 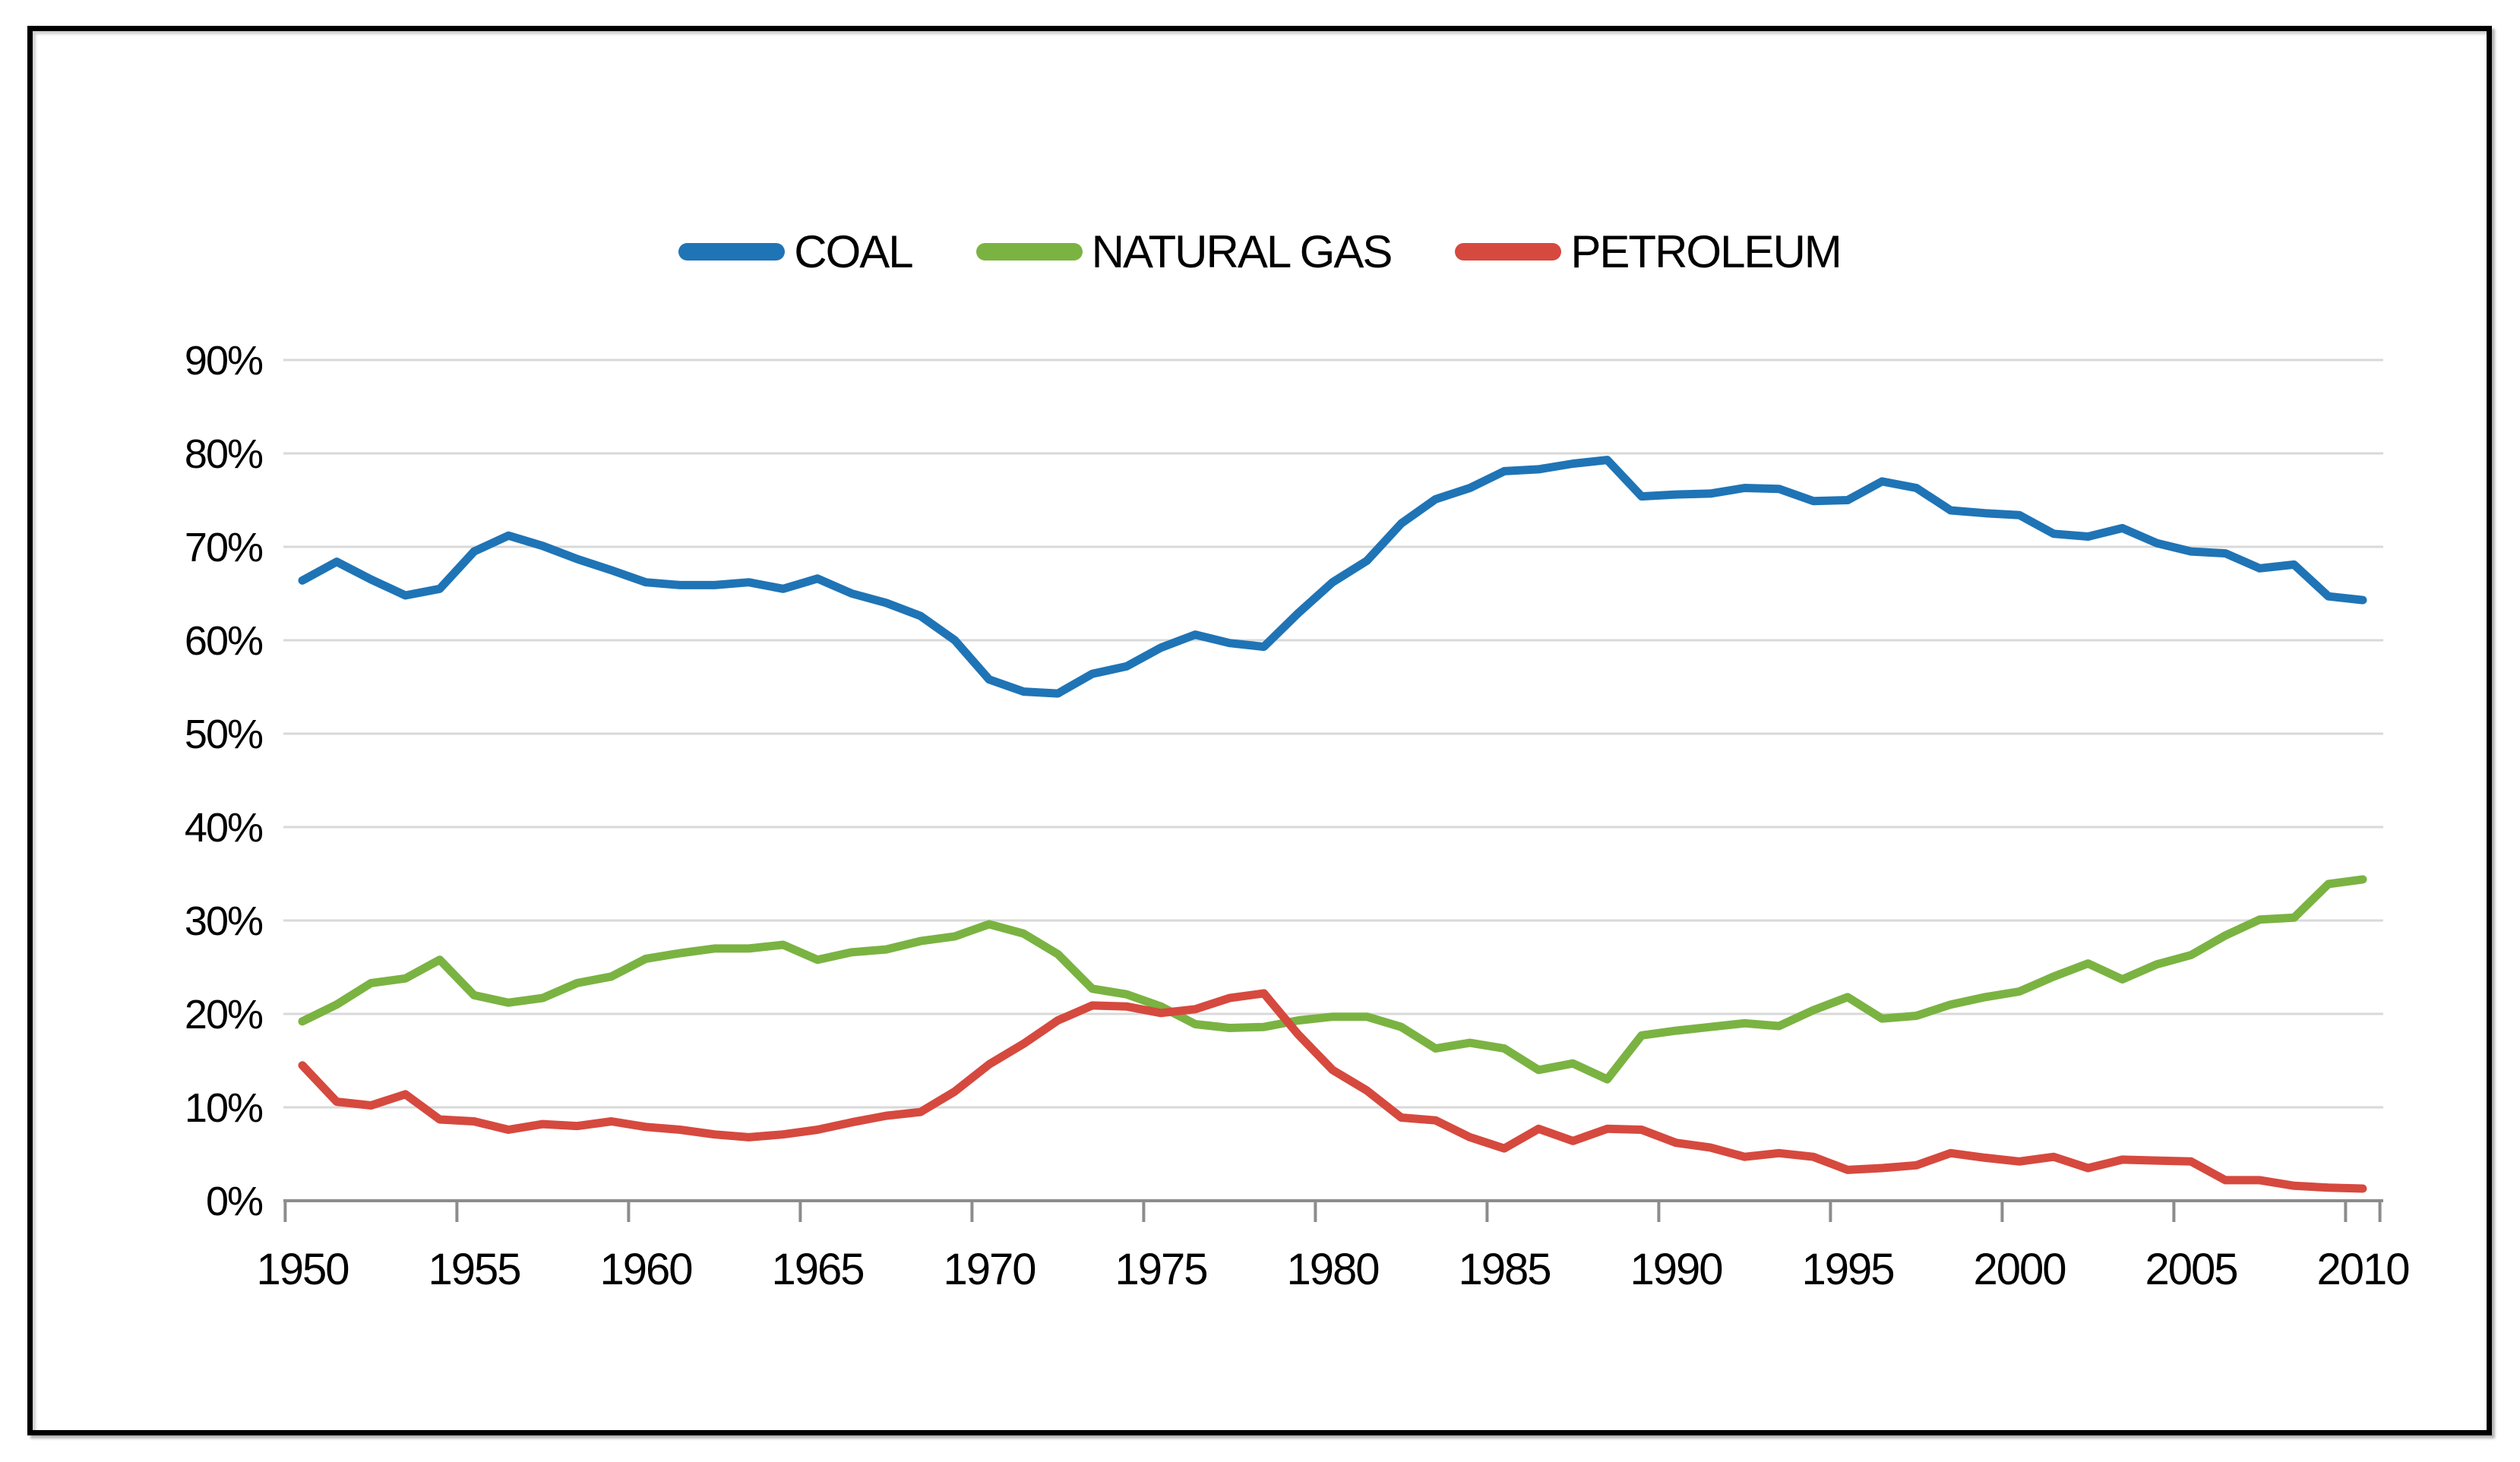 What do you see at coordinates (2191, 1269) in the screenshot?
I see `x-tick-label: 2005` at bounding box center [2191, 1269].